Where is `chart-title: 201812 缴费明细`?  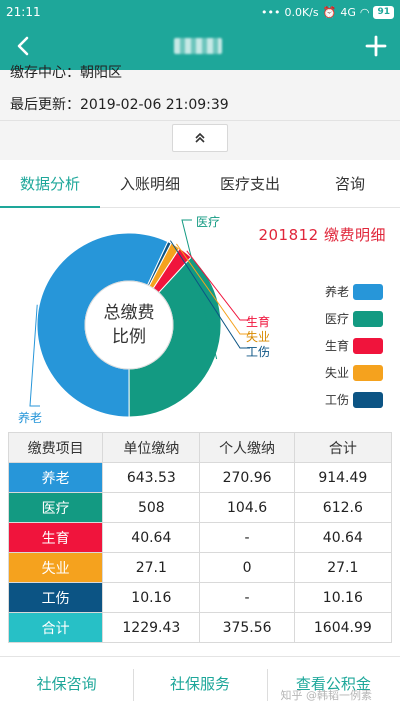
chart-title: 201812 缴费明细 is located at coordinates (322, 235).